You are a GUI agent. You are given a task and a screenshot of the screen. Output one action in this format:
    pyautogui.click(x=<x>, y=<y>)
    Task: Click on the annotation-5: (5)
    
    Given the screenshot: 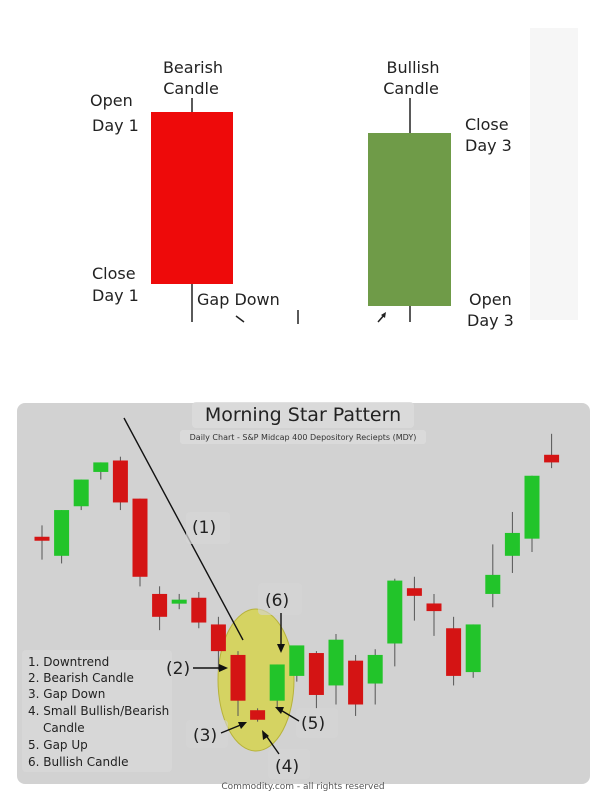 What is the action you would take?
    pyautogui.click(x=313, y=724)
    